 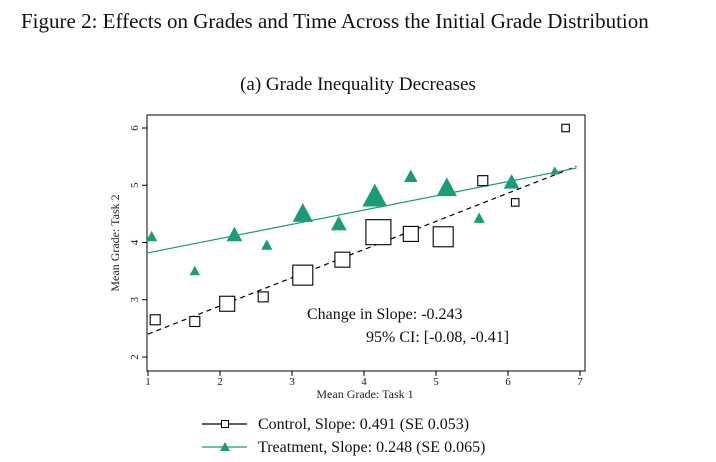 What do you see at coordinates (358, 84) in the screenshot?
I see `chart-subtitle: (a) Grade Inequality Decreases` at bounding box center [358, 84].